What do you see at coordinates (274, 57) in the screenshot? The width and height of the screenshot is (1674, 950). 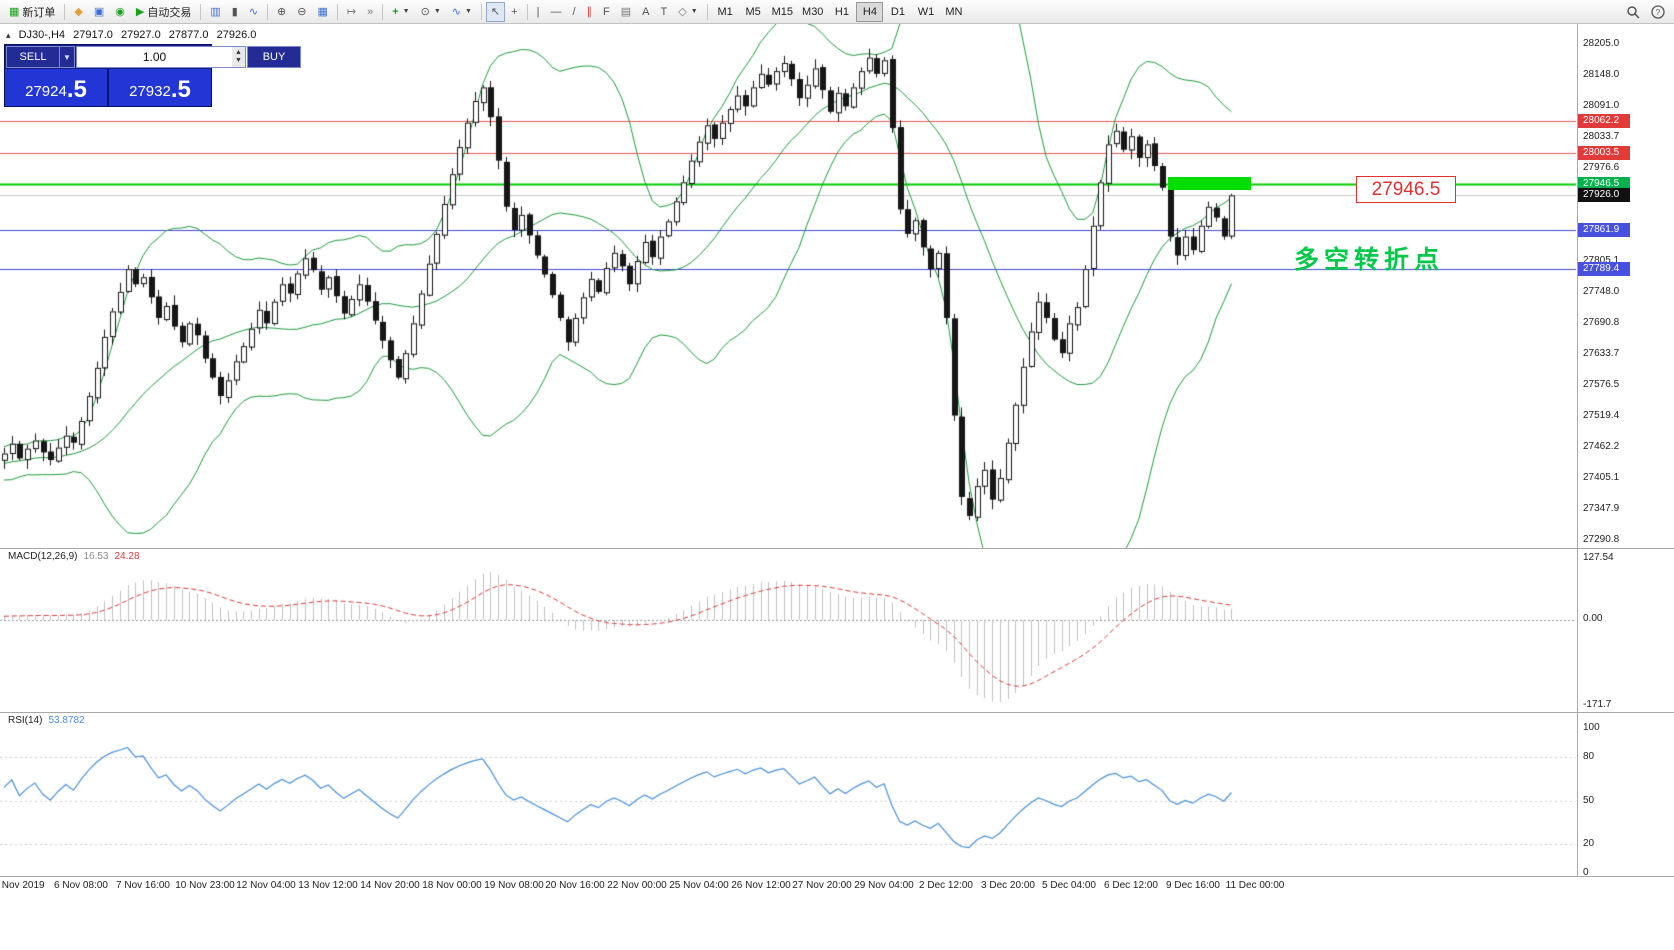 I see `buy-button: BUY` at bounding box center [274, 57].